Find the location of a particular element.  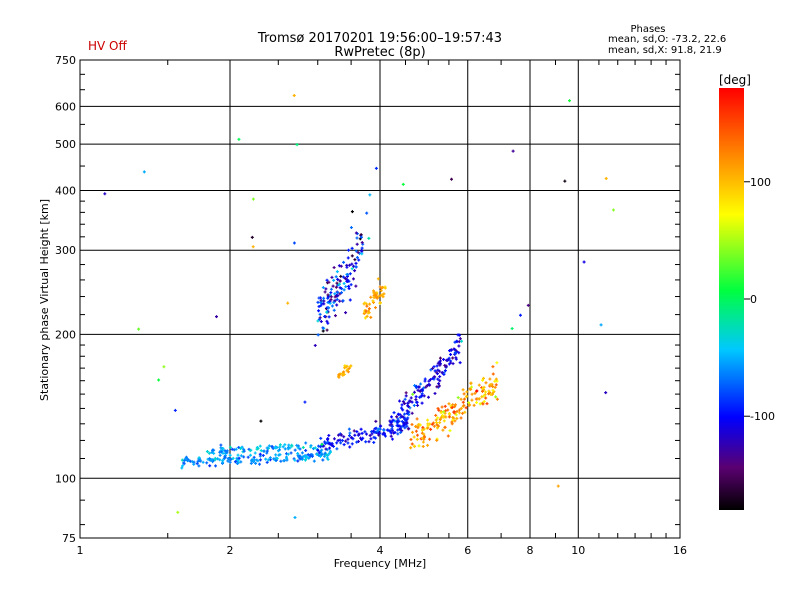

x-tick-label: 8 is located at coordinates (530, 550).